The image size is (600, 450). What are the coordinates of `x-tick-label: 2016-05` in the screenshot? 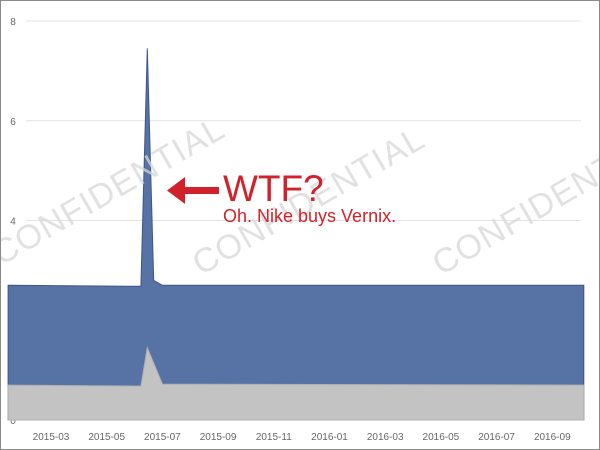 It's located at (441, 437).